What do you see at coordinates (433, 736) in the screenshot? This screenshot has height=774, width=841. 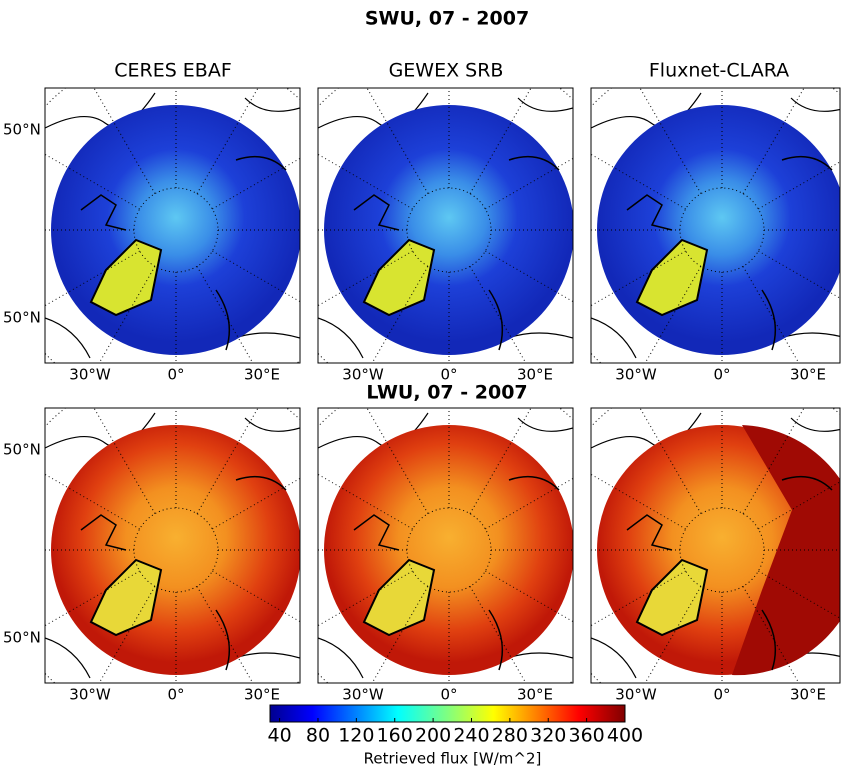 I see `colorbar-tick-label: 200` at bounding box center [433, 736].